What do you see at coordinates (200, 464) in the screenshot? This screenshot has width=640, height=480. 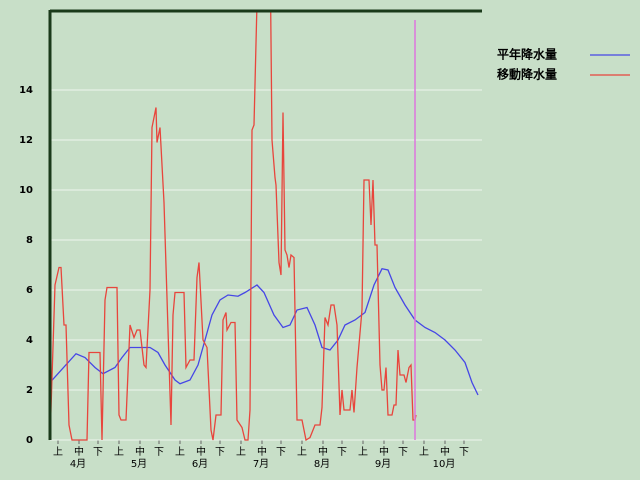 I see `month-label: 6月` at bounding box center [200, 464].